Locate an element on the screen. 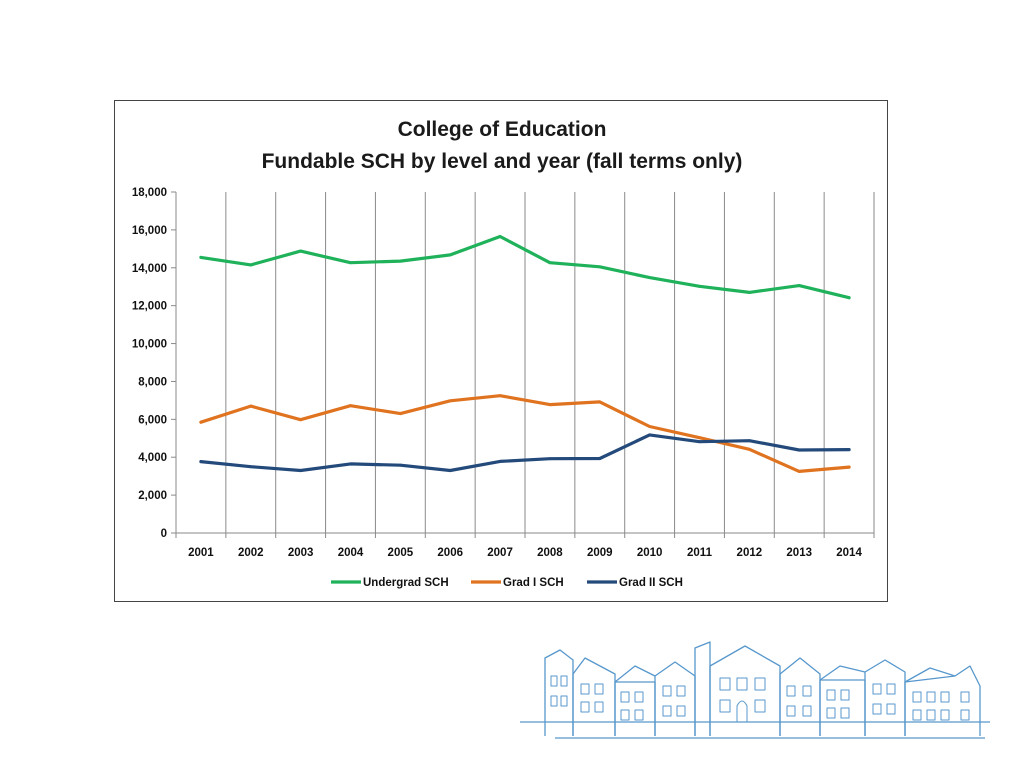  x-tick-label: 2004 is located at coordinates (351, 553).